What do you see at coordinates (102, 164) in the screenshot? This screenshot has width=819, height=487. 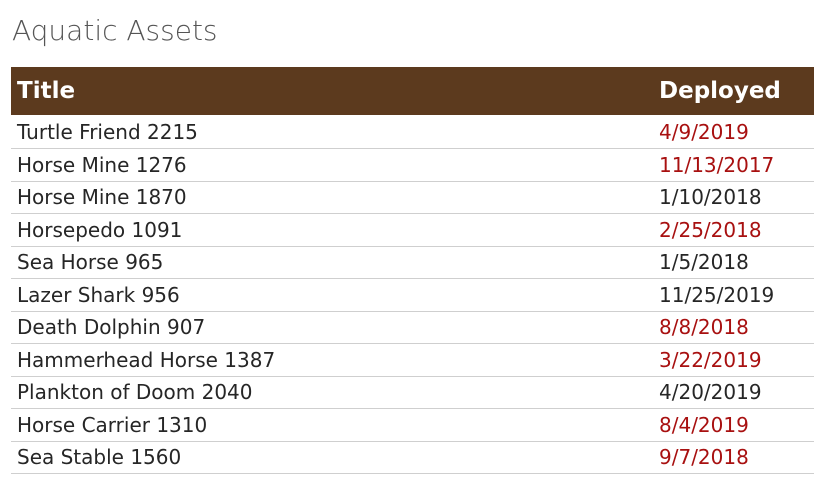 I see `asset-title-cell: Horse Mine 1276` at bounding box center [102, 164].